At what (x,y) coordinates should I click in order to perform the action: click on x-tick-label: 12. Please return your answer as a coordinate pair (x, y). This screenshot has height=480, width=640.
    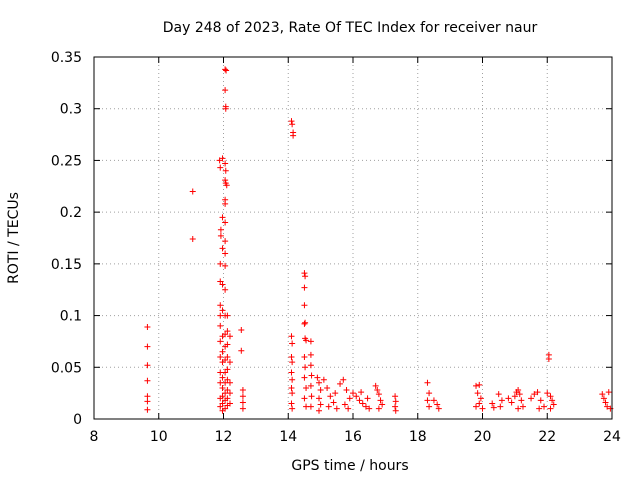
    Looking at the image, I should click on (224, 437).